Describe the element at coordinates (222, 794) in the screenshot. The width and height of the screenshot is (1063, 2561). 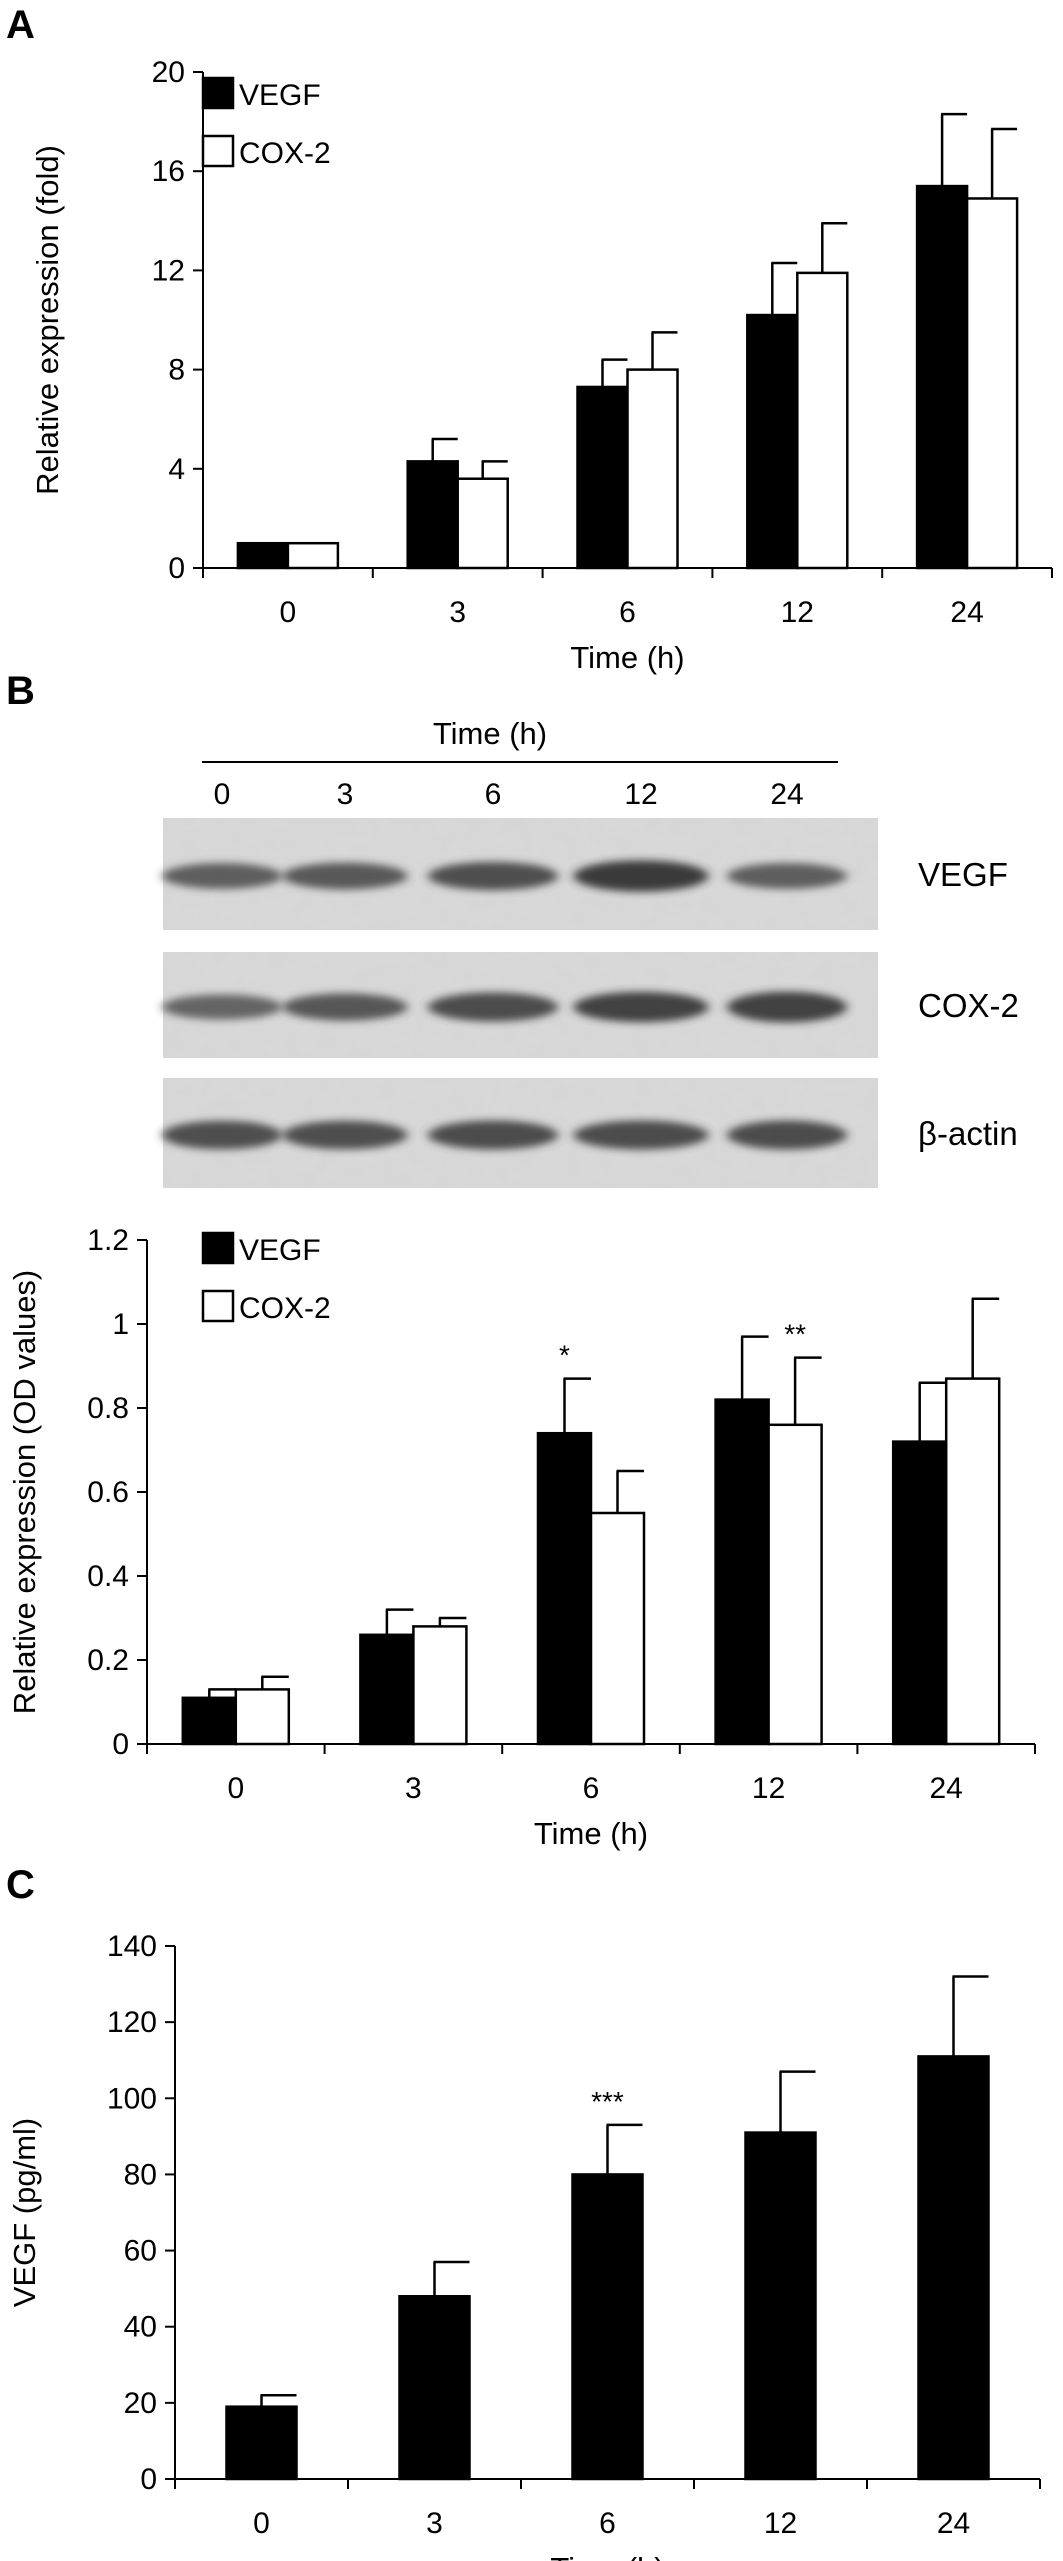
I see `blot-lane-label: 0` at that location.